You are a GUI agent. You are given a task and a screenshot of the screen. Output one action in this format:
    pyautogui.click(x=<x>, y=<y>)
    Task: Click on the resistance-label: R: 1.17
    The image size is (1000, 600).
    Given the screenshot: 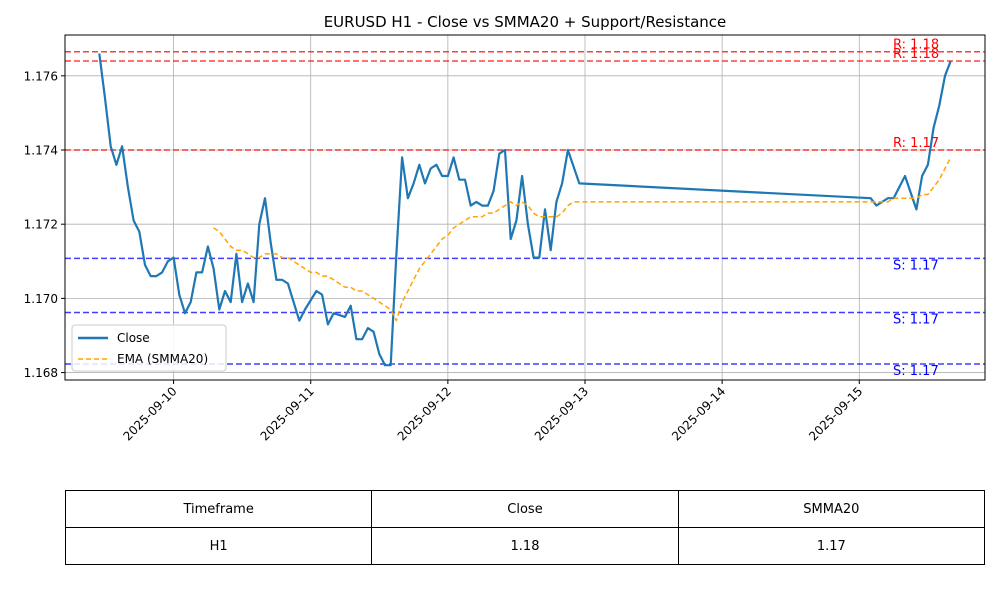 What is the action you would take?
    pyautogui.click(x=916, y=143)
    